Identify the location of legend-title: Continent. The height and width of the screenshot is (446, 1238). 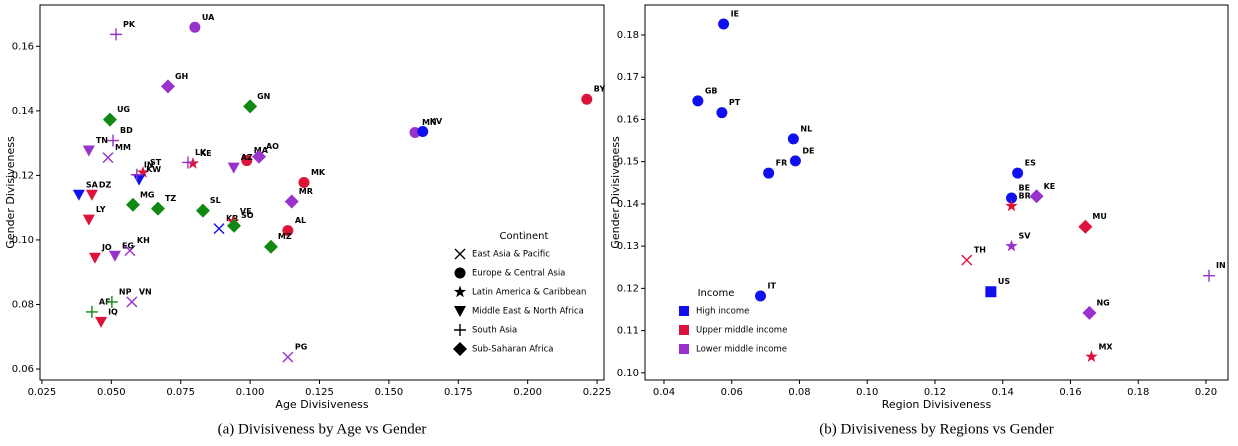
(524, 236).